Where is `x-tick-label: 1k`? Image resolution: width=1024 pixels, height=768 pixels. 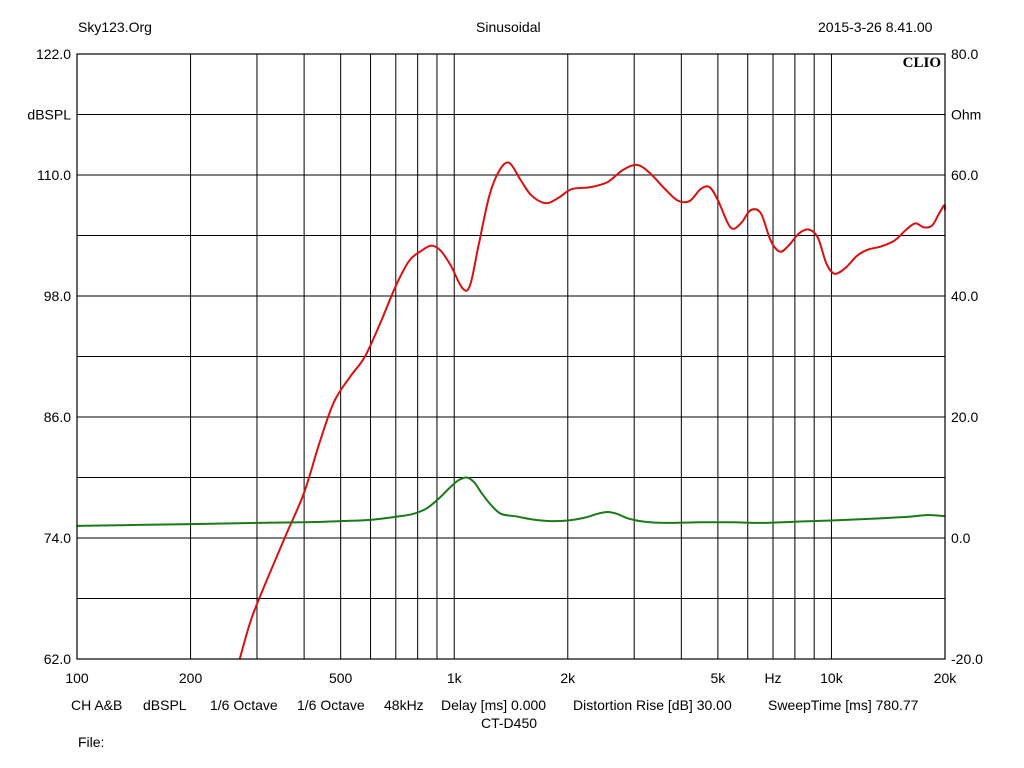 x-tick-label: 1k is located at coordinates (455, 678).